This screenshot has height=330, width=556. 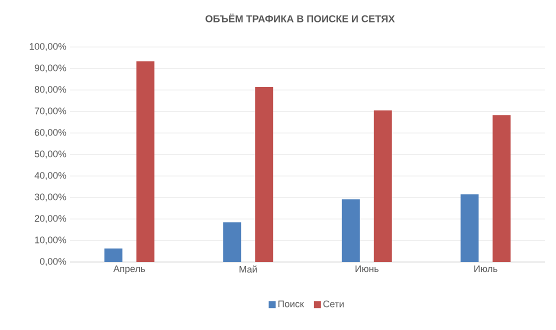 What do you see at coordinates (333, 304) in the screenshot?
I see `legend-label: Сети` at bounding box center [333, 304].